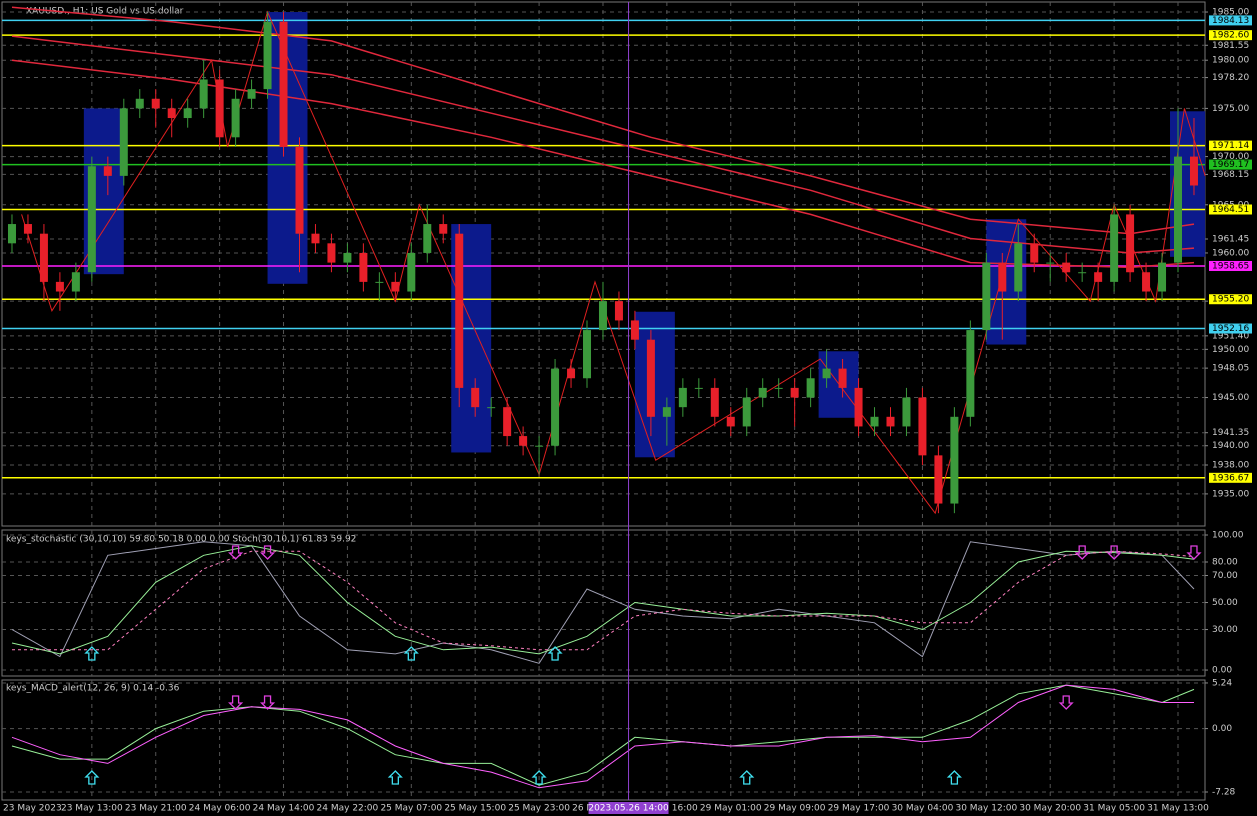 The width and height of the screenshot is (1257, 816). What do you see at coordinates (1230, 398) in the screenshot?
I see `y-tick-label: 1945.00` at bounding box center [1230, 398].